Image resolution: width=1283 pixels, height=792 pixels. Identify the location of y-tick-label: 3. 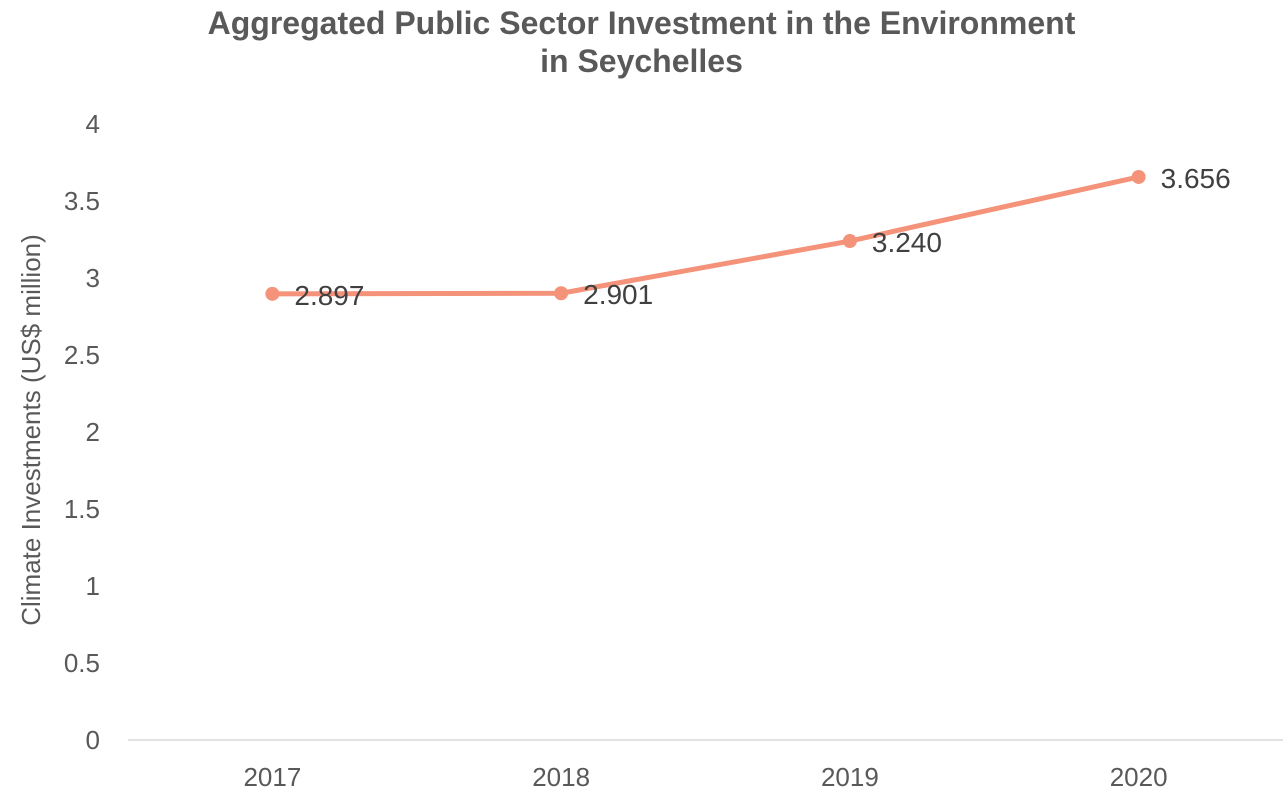
(93, 278).